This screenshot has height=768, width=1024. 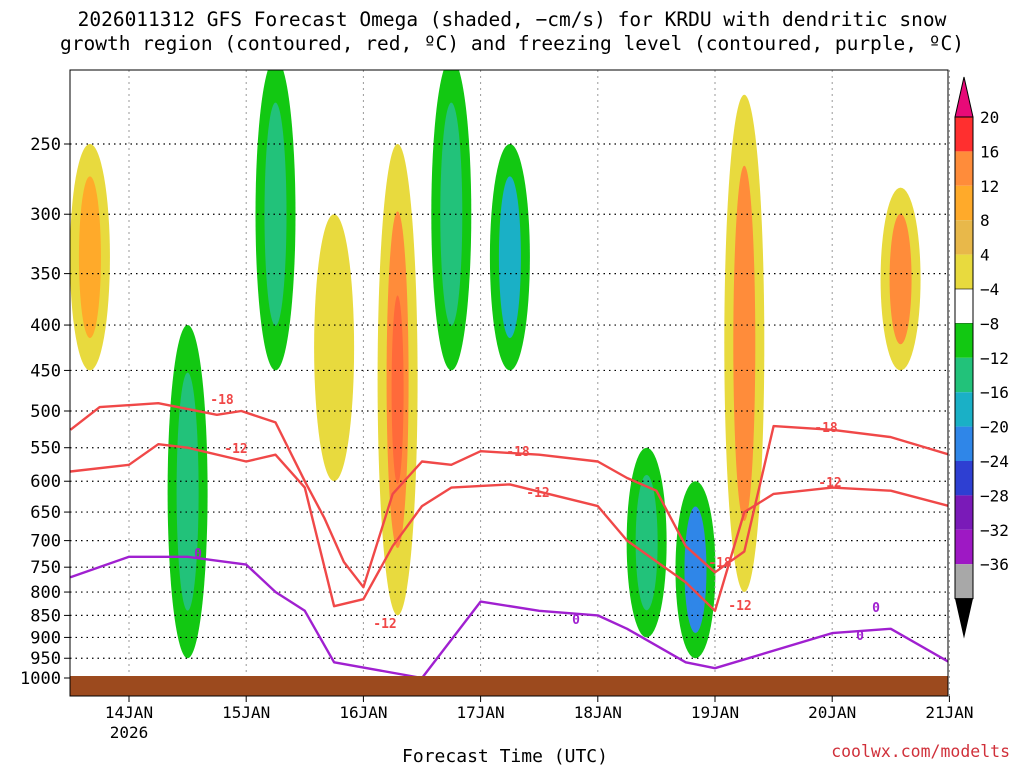 I want to click on x-tick-label: 18JAN, so click(x=598, y=712).